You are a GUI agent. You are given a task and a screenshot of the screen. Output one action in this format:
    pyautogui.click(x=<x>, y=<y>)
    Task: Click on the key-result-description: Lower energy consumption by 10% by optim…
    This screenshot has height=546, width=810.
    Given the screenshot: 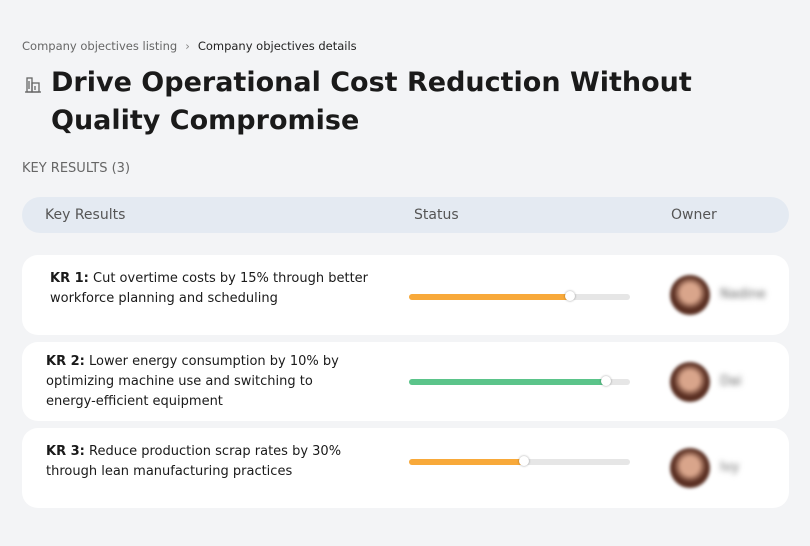 What is the action you would take?
    pyautogui.click(x=192, y=381)
    